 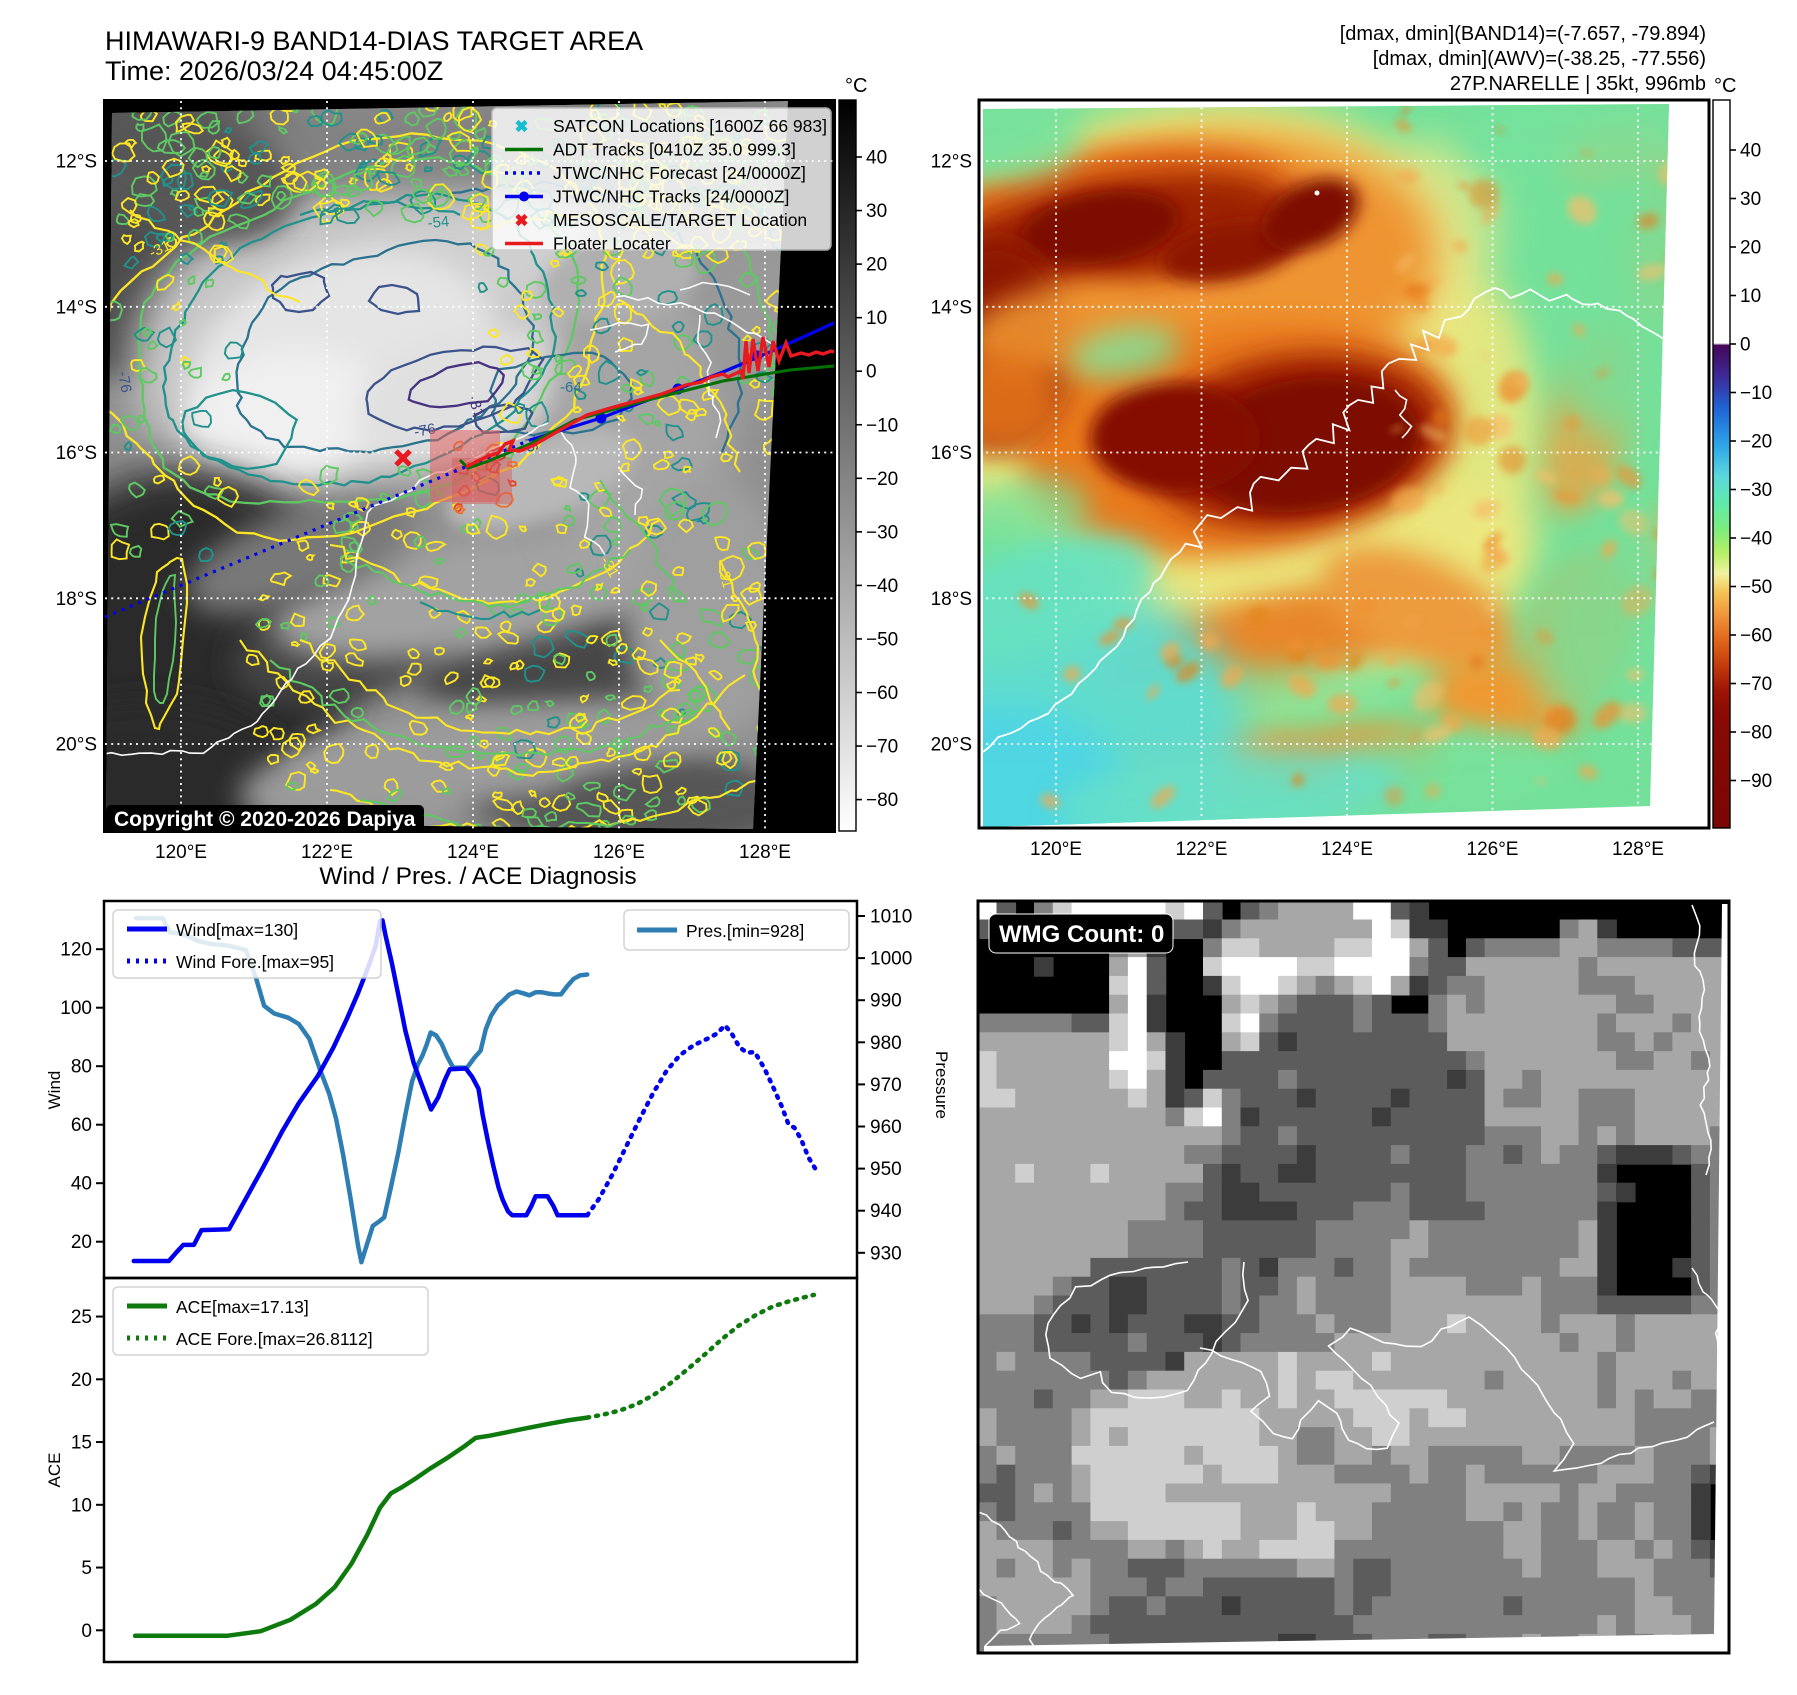 I want to click on svg-text: 1000, so click(x=891, y=959).